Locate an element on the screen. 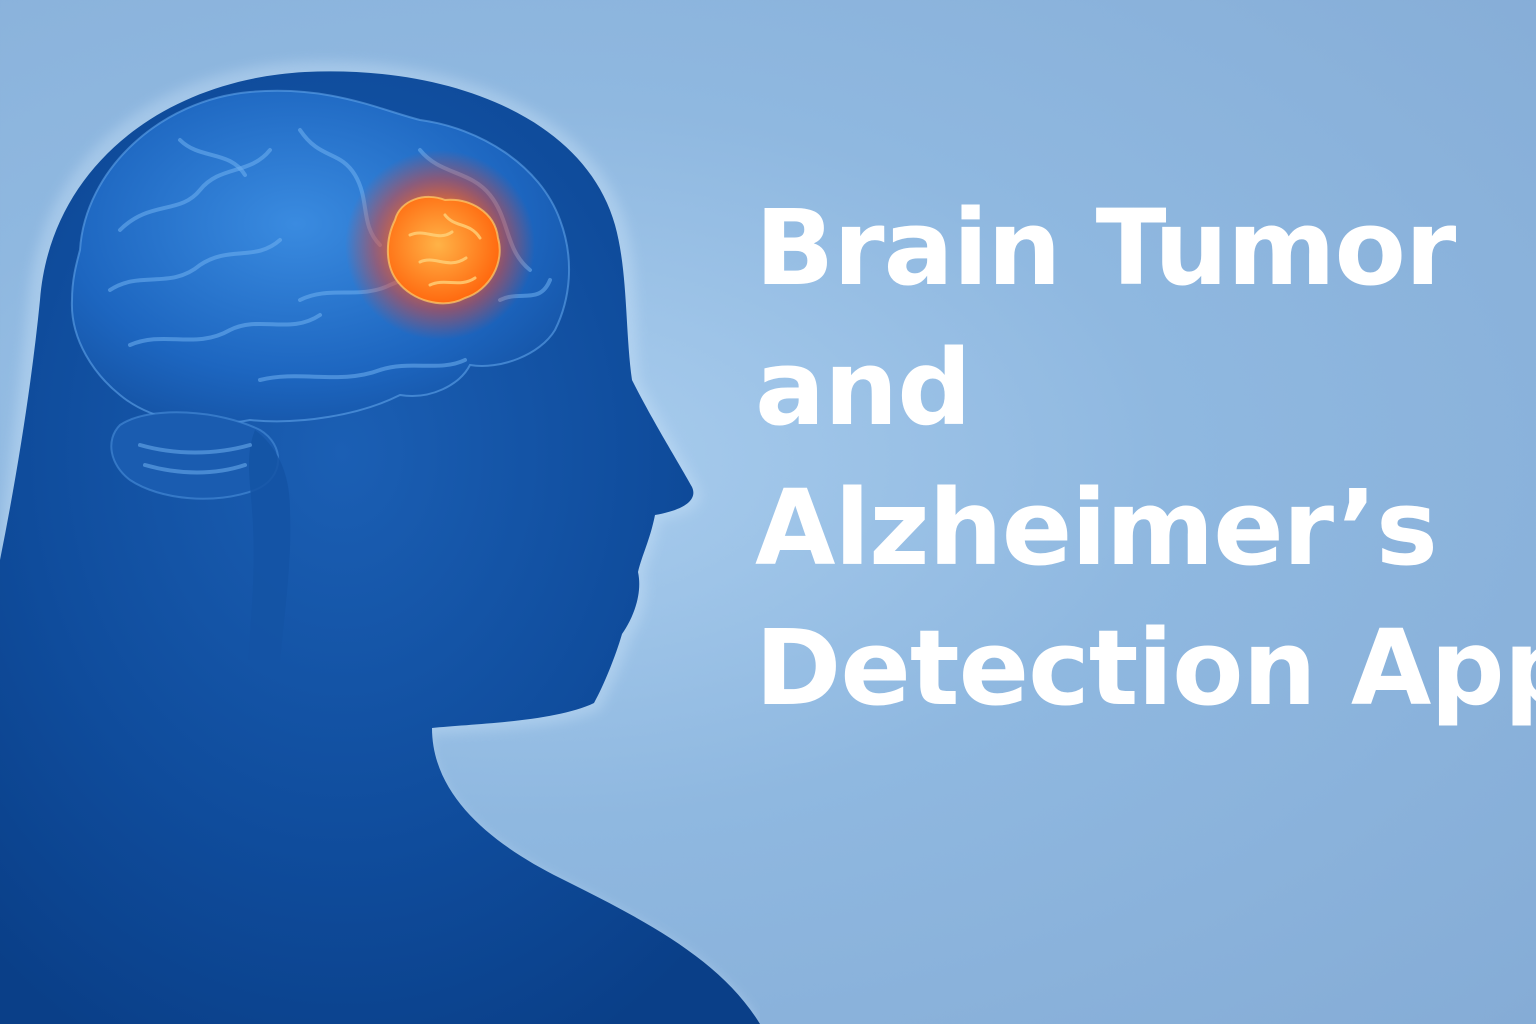 This screenshot has width=1536, height=1024. title-line-4: Detection App is located at coordinates (1145, 668).